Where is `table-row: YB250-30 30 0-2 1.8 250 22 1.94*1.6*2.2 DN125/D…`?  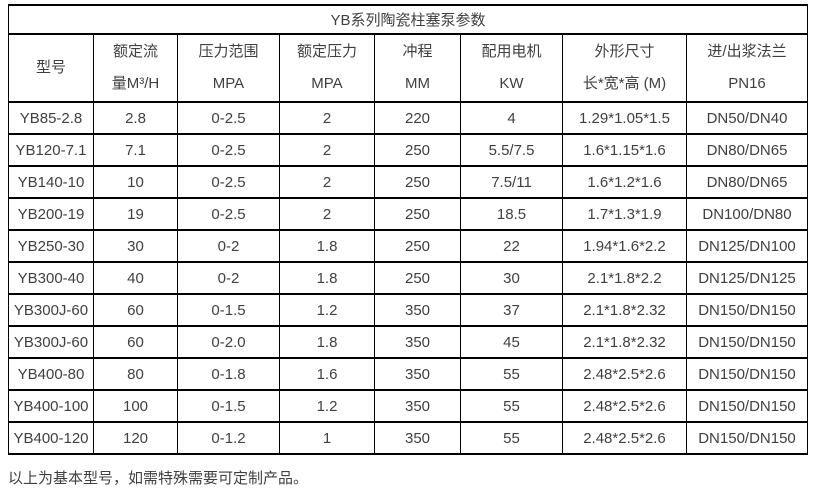
table-row: YB250-30 30 0-2 1.8 250 22 1.94*1.6*2.2 DN125/D… is located at coordinates (408, 246).